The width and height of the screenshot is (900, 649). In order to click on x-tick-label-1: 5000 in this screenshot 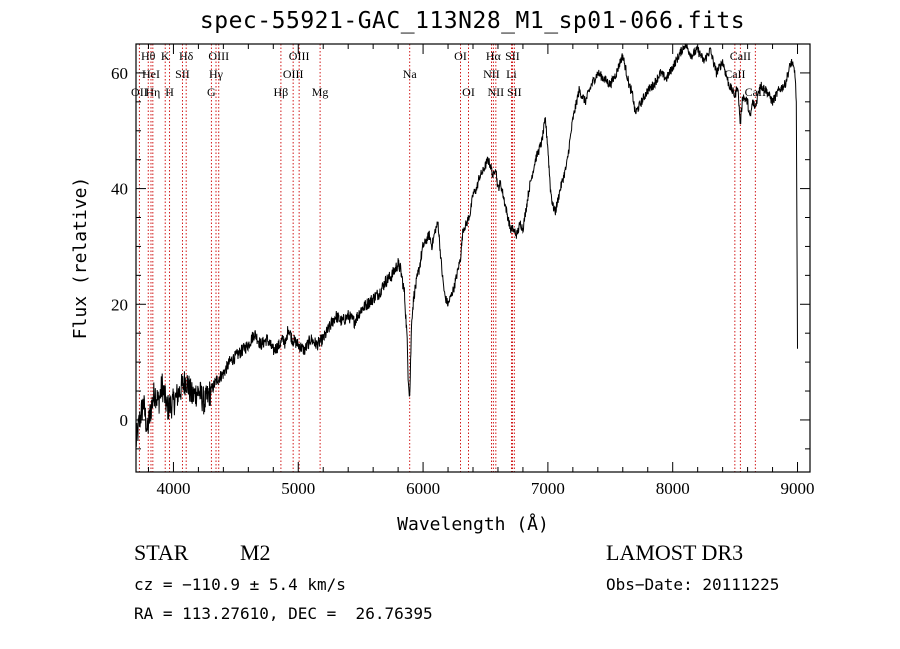, I will do `click(298, 488)`.